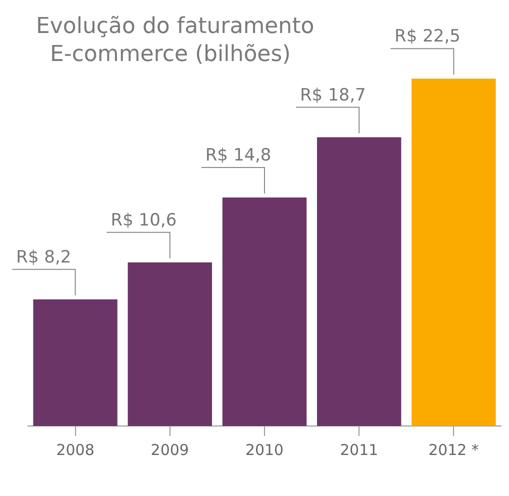 The width and height of the screenshot is (509, 496). What do you see at coordinates (264, 449) in the screenshot?
I see `x-tick-label: 2010` at bounding box center [264, 449].